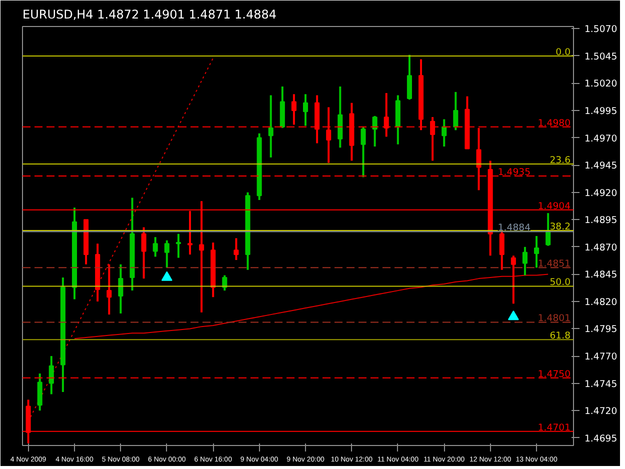  I want to click on ref-line-label: 1.4801, so click(554, 318).